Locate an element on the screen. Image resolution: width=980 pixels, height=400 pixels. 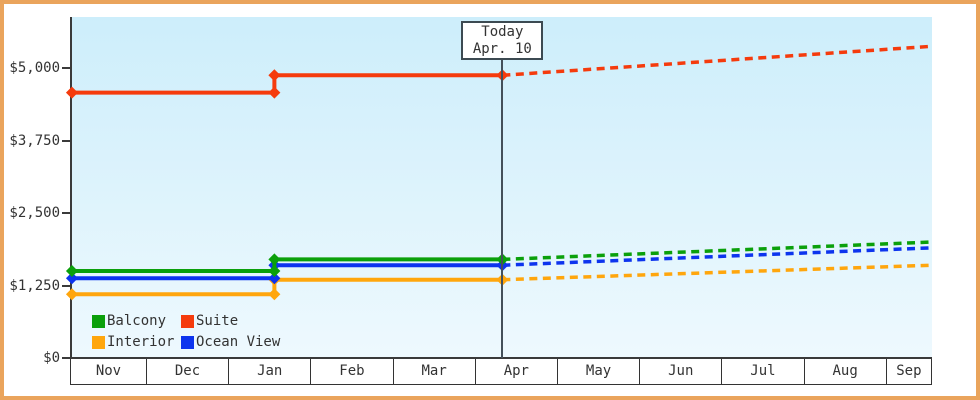
month-cell-sep: Sep is located at coordinates (909, 371).